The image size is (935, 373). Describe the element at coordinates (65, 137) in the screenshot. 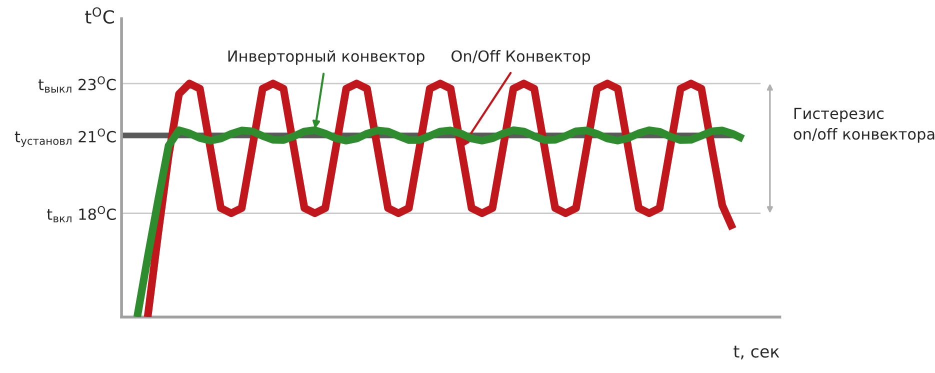

I see `y-tick-label: t$_{установл}$ 21$^{O}$C` at that location.